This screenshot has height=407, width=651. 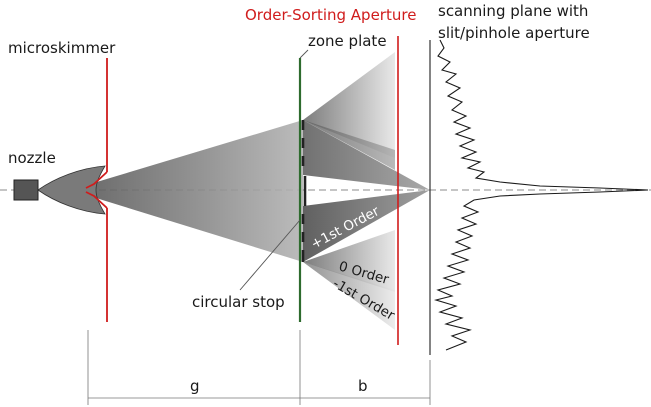 I want to click on upper-diffraction-fan, so click(x=349, y=105).